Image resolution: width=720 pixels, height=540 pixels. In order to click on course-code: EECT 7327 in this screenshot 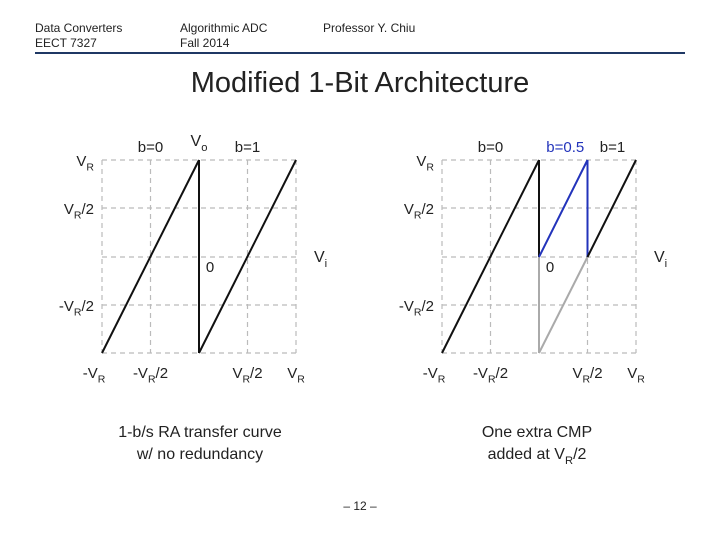, I will do `click(66, 43)`.